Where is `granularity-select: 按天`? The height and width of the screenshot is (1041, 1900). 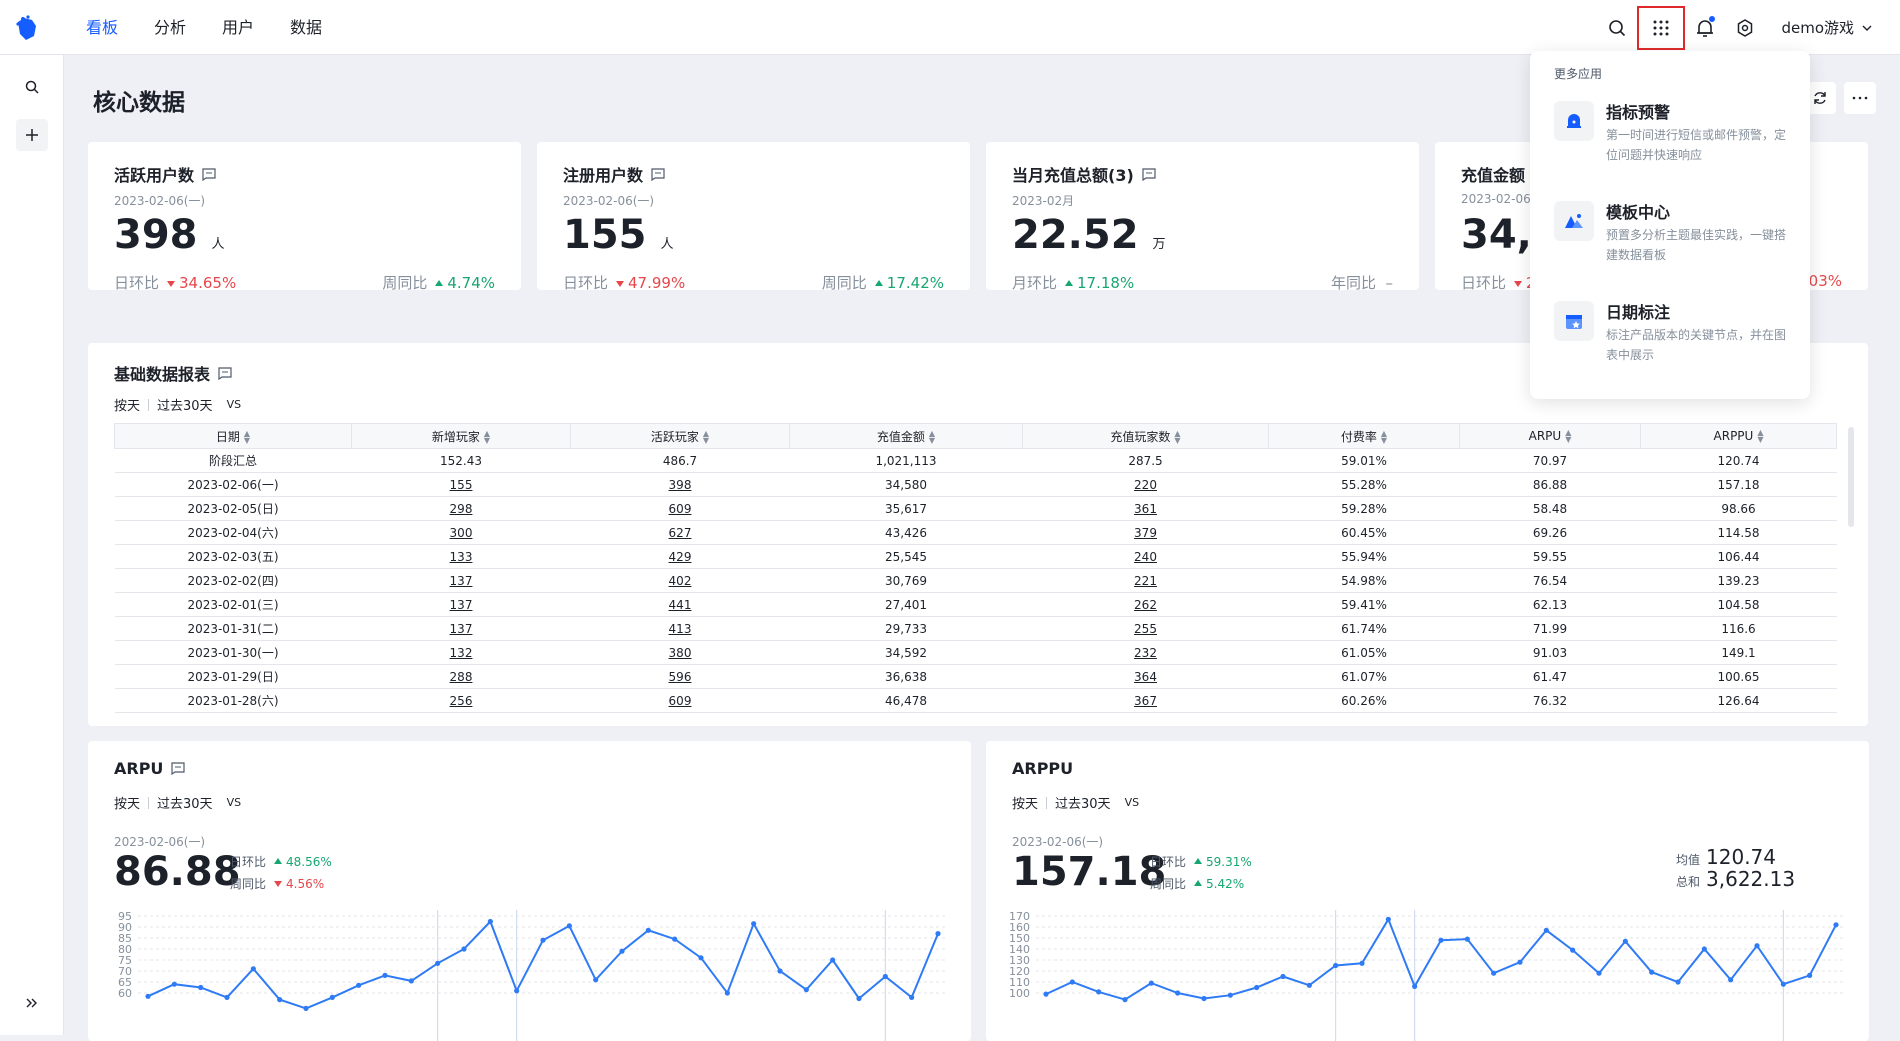
granularity-select: 按天 is located at coordinates (1025, 804).